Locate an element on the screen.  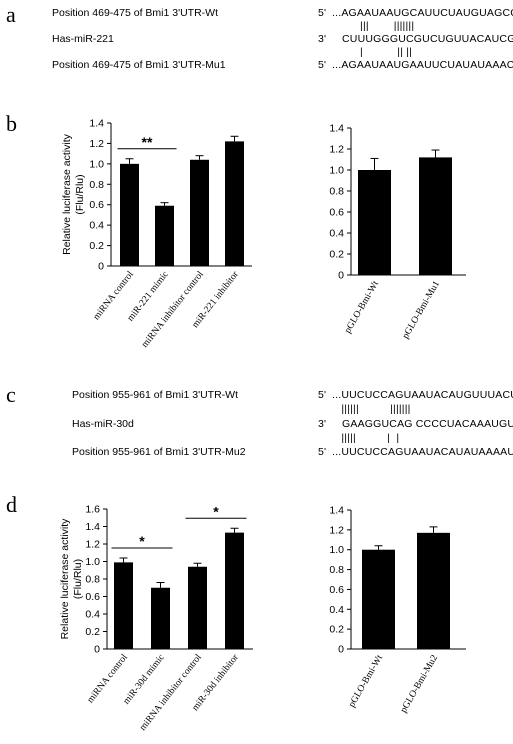
alignment-row-label: Has-miR-30d is located at coordinates (103, 424).